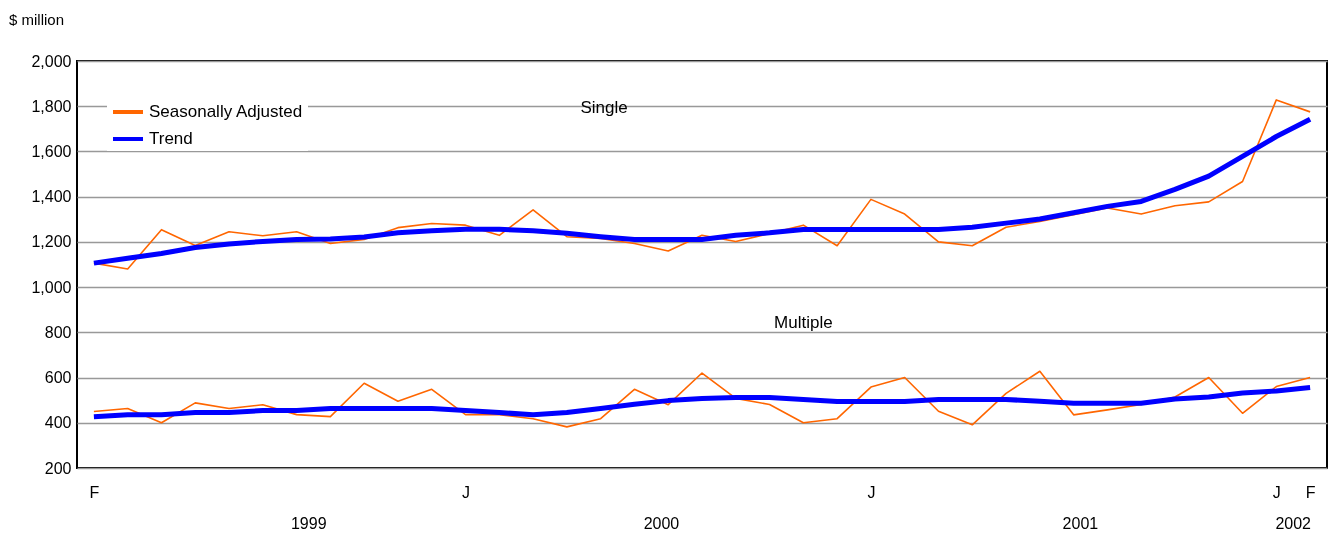 The height and width of the screenshot is (534, 1333). What do you see at coordinates (226, 111) in the screenshot?
I see `legend-label: Seasonally Adjusted` at bounding box center [226, 111].